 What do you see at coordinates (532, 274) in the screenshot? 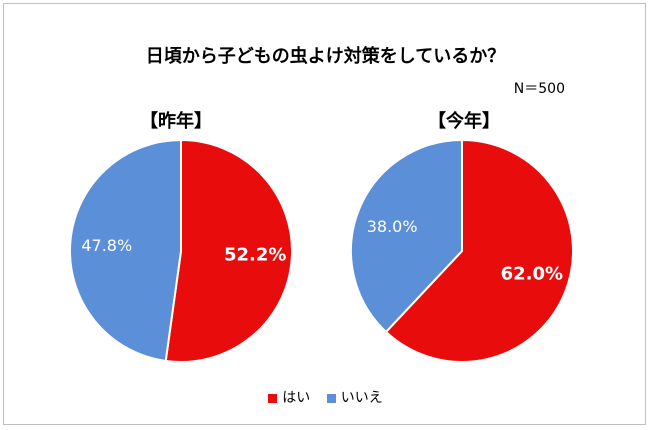
I see `pie-this-year-label-yes: 62.0%` at bounding box center [532, 274].